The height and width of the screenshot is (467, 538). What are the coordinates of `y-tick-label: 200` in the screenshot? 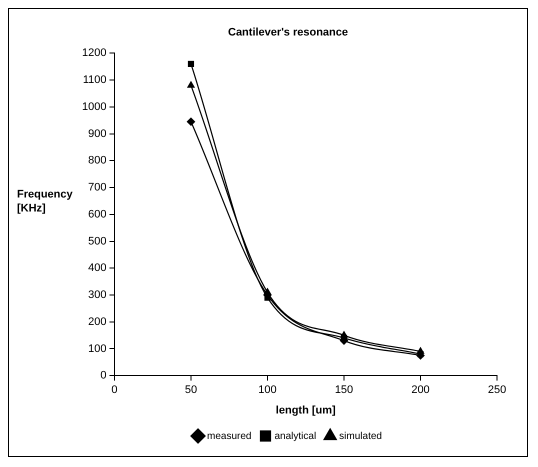 It's located at (97, 322).